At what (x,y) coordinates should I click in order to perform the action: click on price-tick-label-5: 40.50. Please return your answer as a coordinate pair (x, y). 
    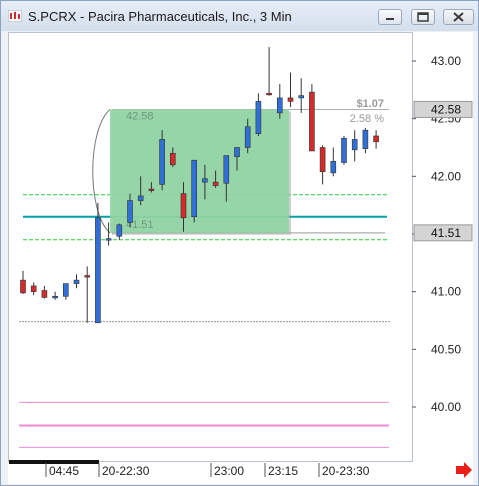
    Looking at the image, I should click on (446, 349).